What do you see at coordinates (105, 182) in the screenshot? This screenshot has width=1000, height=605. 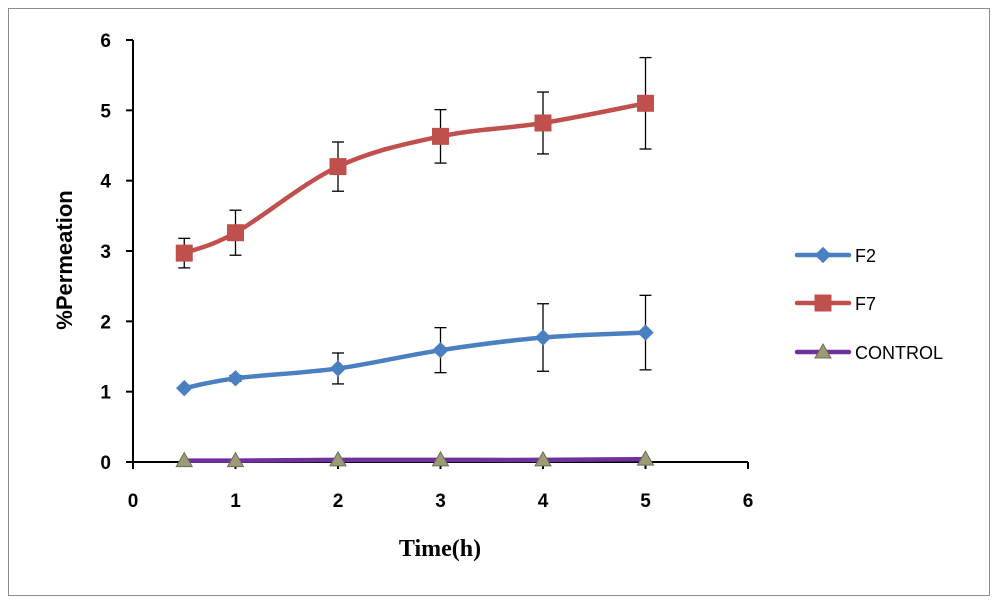 I see `y-tick-label: 4` at bounding box center [105, 182].